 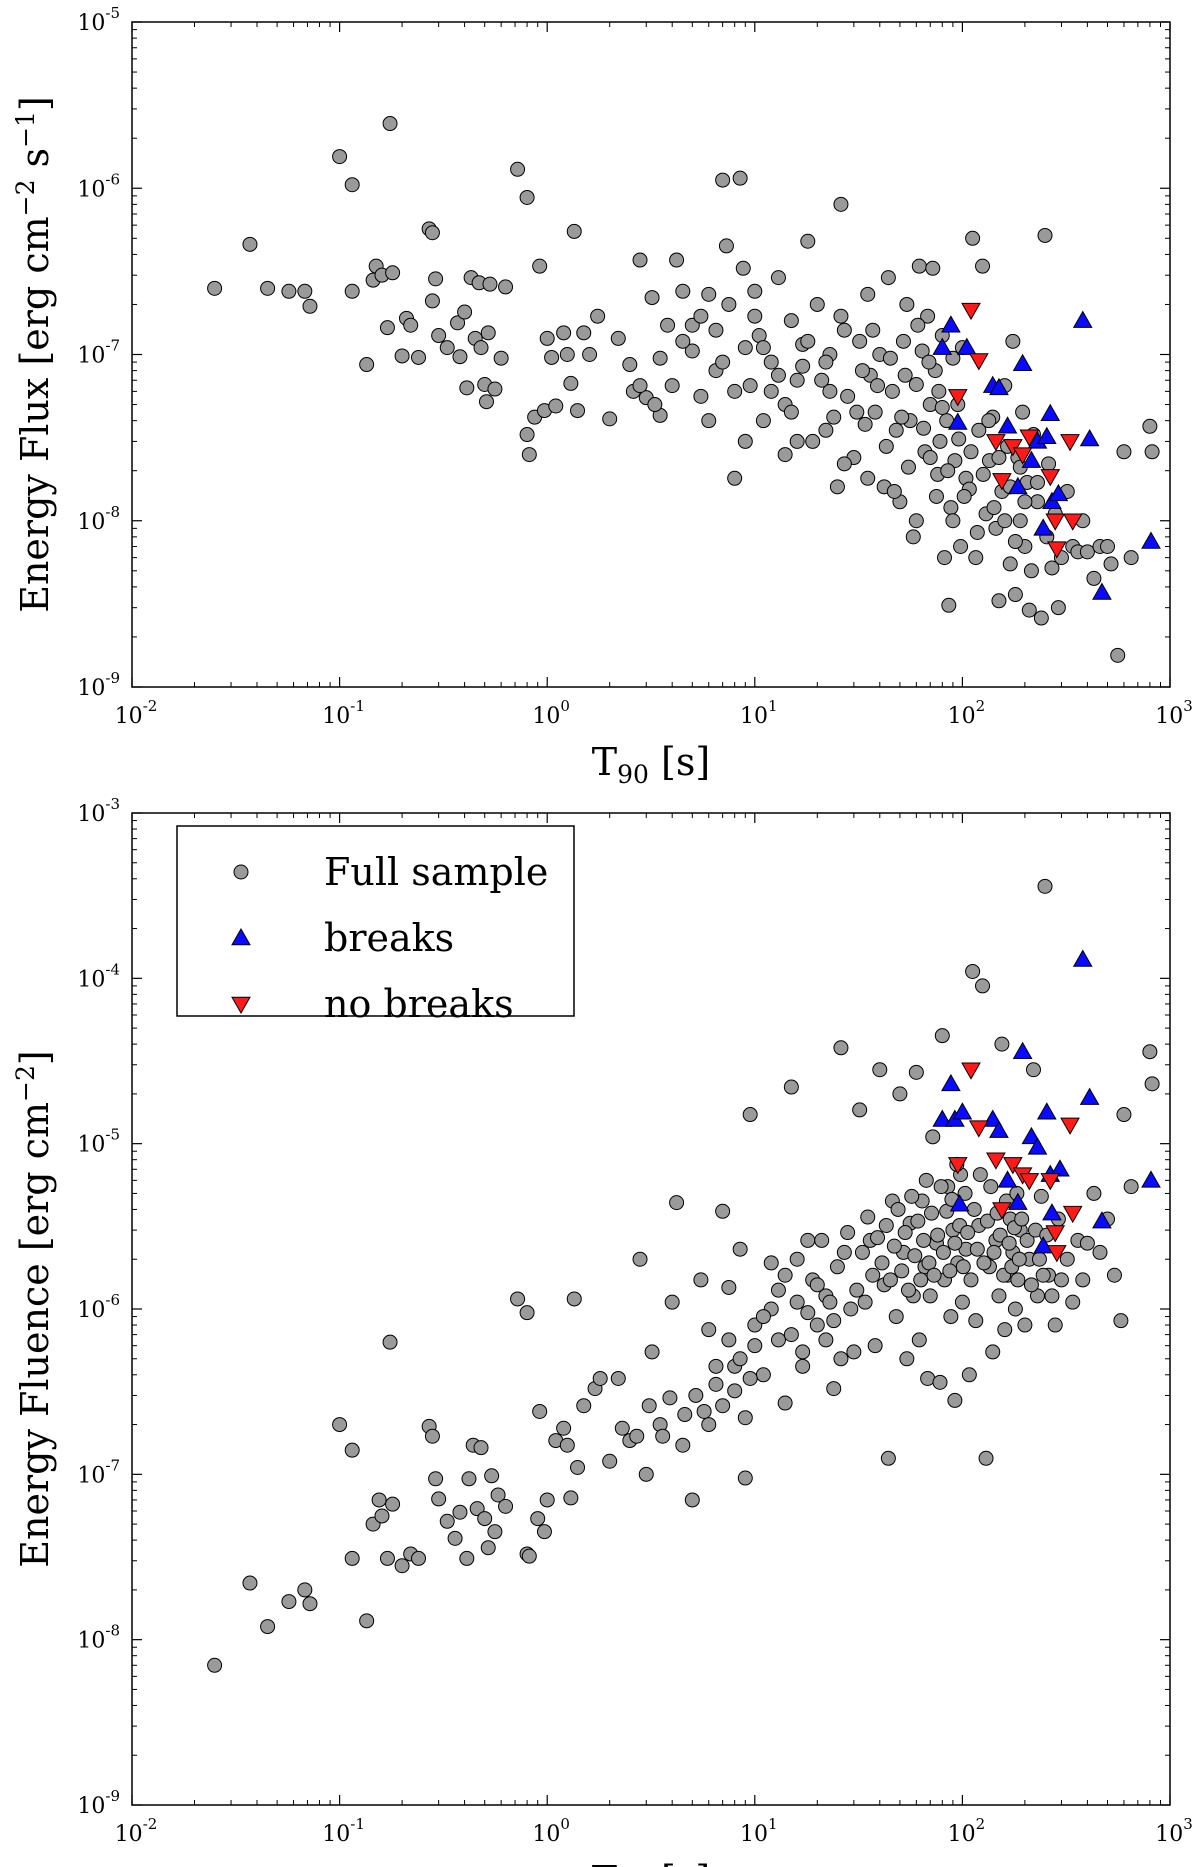 What do you see at coordinates (98, 976) in the screenshot?
I see `y-tick-label: 10⁻⁴` at bounding box center [98, 976].